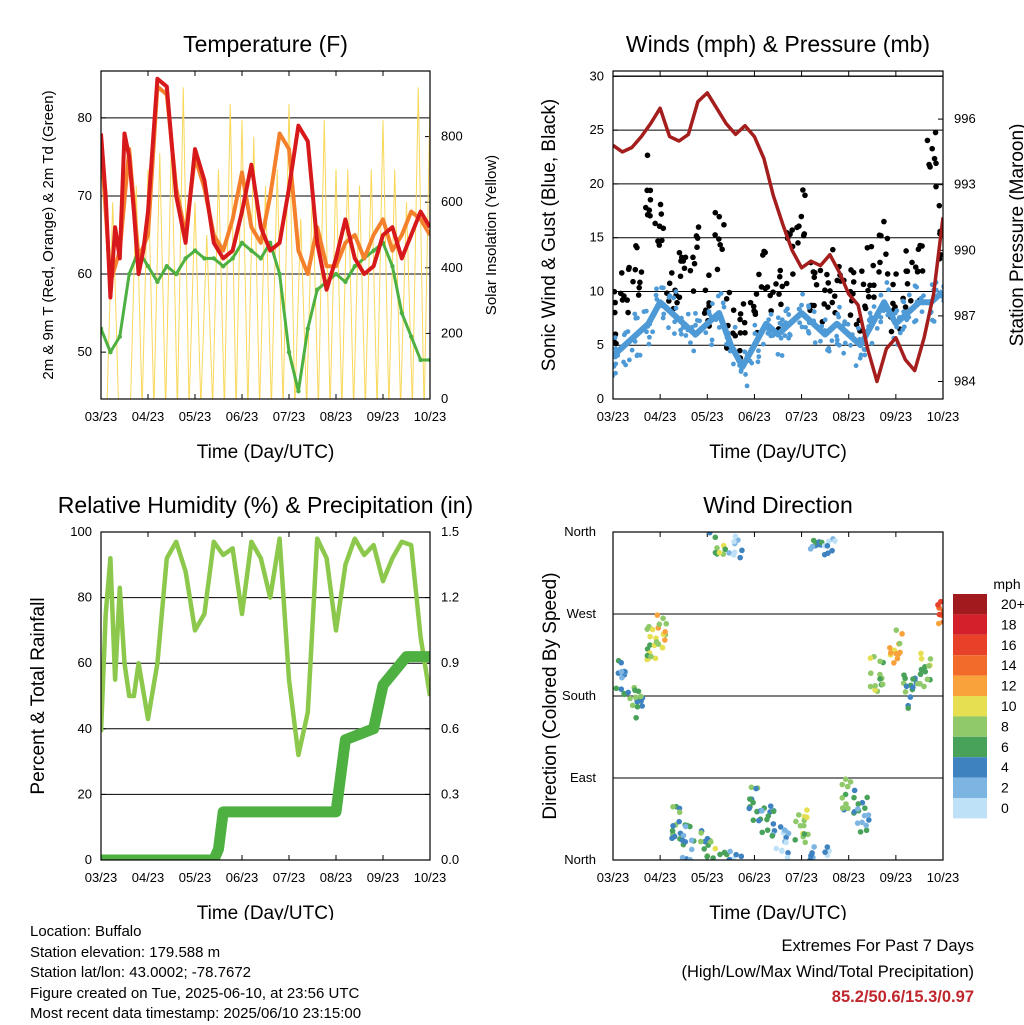 The height and width of the screenshot is (1025, 1024). Describe the element at coordinates (242, 877) in the screenshot. I see `x-tick-label: 06/23` at that location.